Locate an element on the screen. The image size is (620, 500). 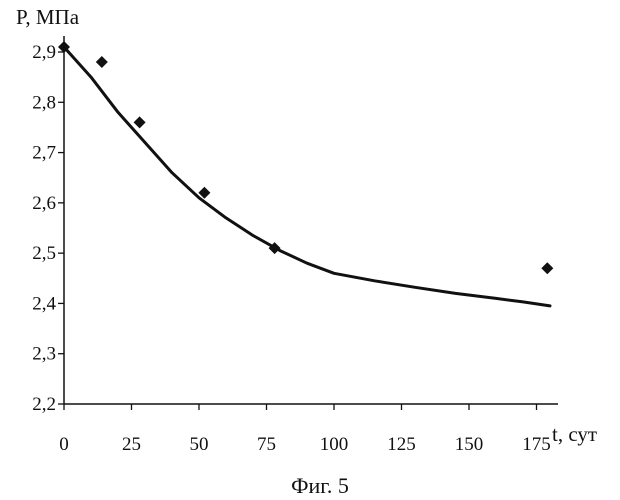
x-tick-label: 0 is located at coordinates (64, 444).